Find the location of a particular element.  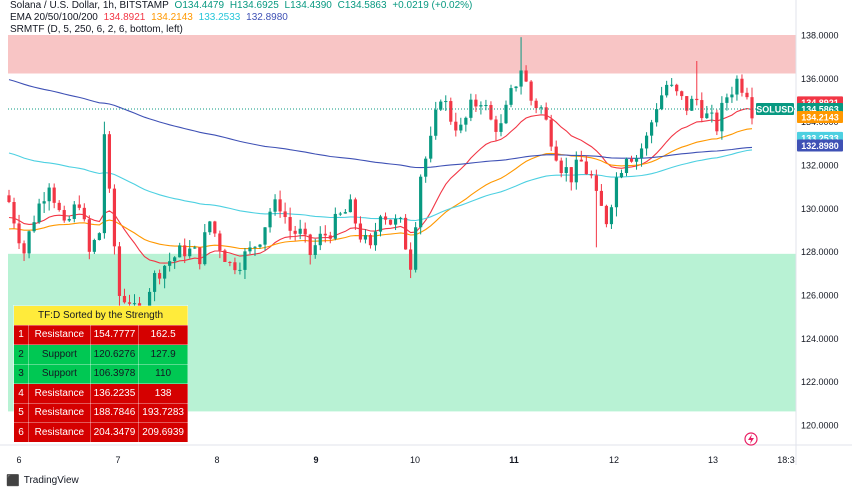

ema100-value: 133.2533 is located at coordinates (219, 17).